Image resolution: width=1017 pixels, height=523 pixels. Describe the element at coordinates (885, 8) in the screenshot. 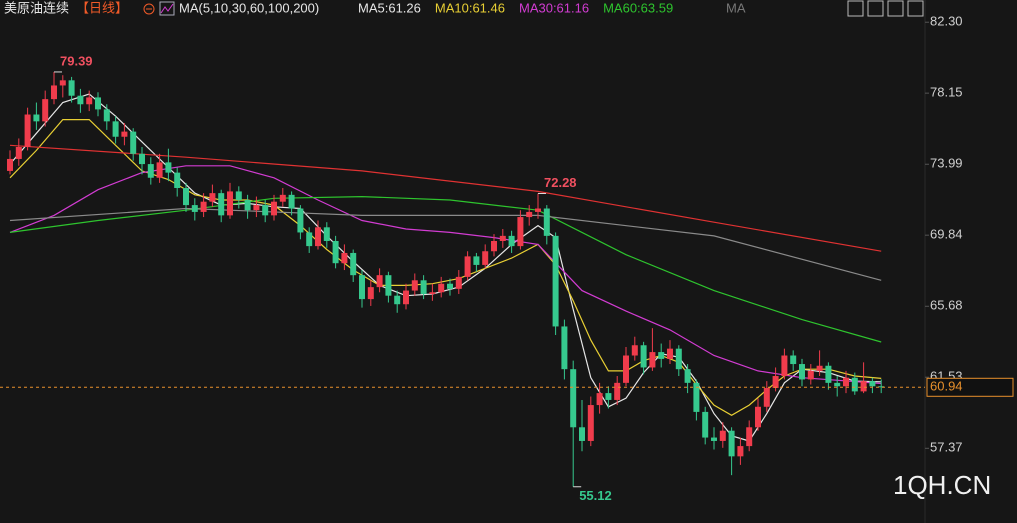

I see `toolbar` at that location.